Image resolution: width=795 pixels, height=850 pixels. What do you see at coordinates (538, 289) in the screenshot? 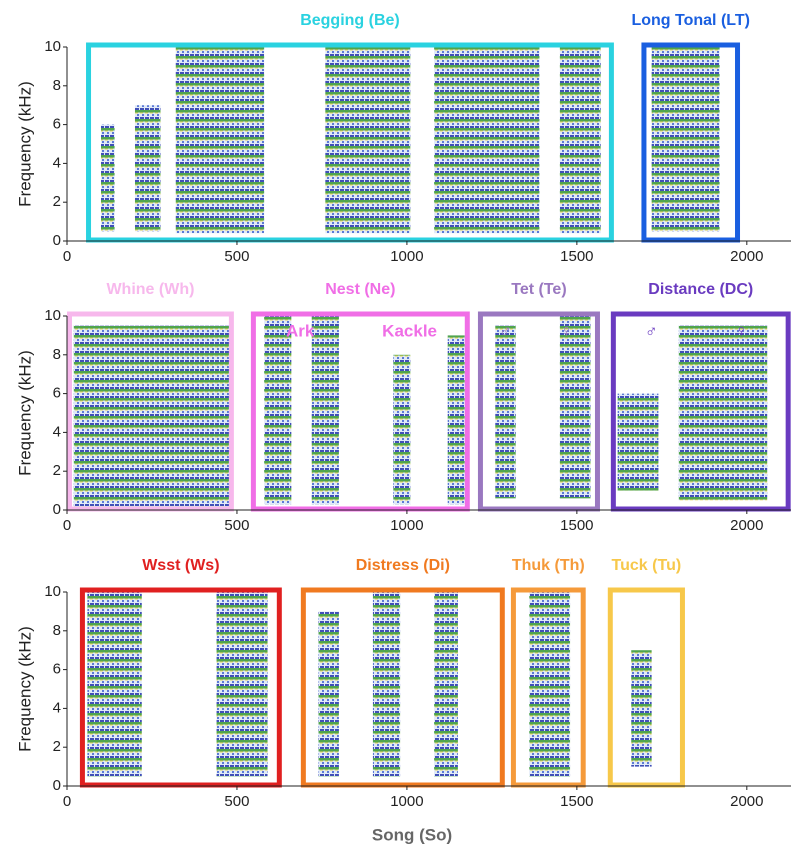
I see `box-title: Tet (Te)` at bounding box center [538, 289].